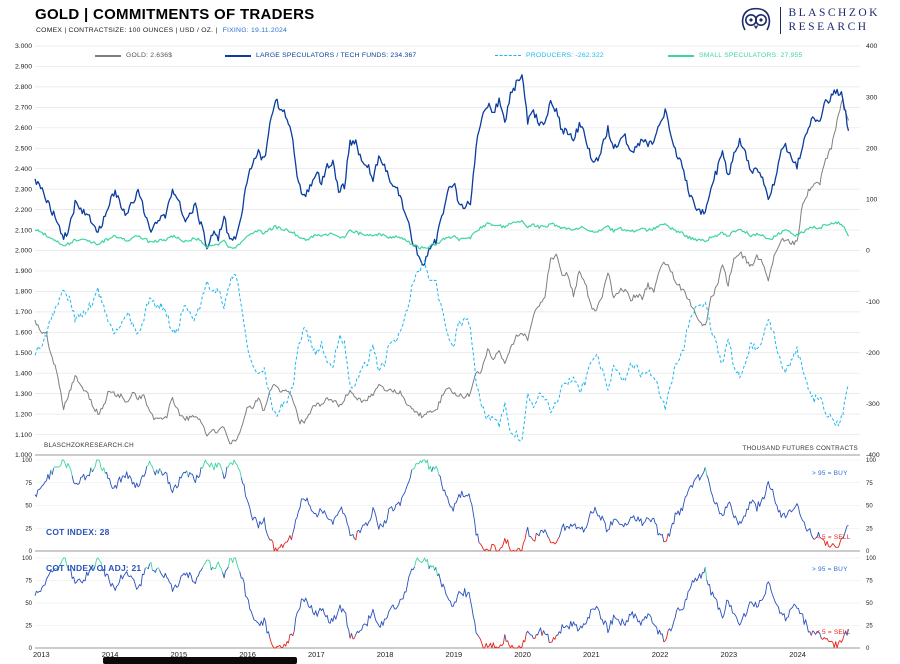 The height and width of the screenshot is (664, 900). Describe the element at coordinates (27, 559) in the screenshot. I see `cot-index-oi-adj-left-tick-label: 100` at that location.